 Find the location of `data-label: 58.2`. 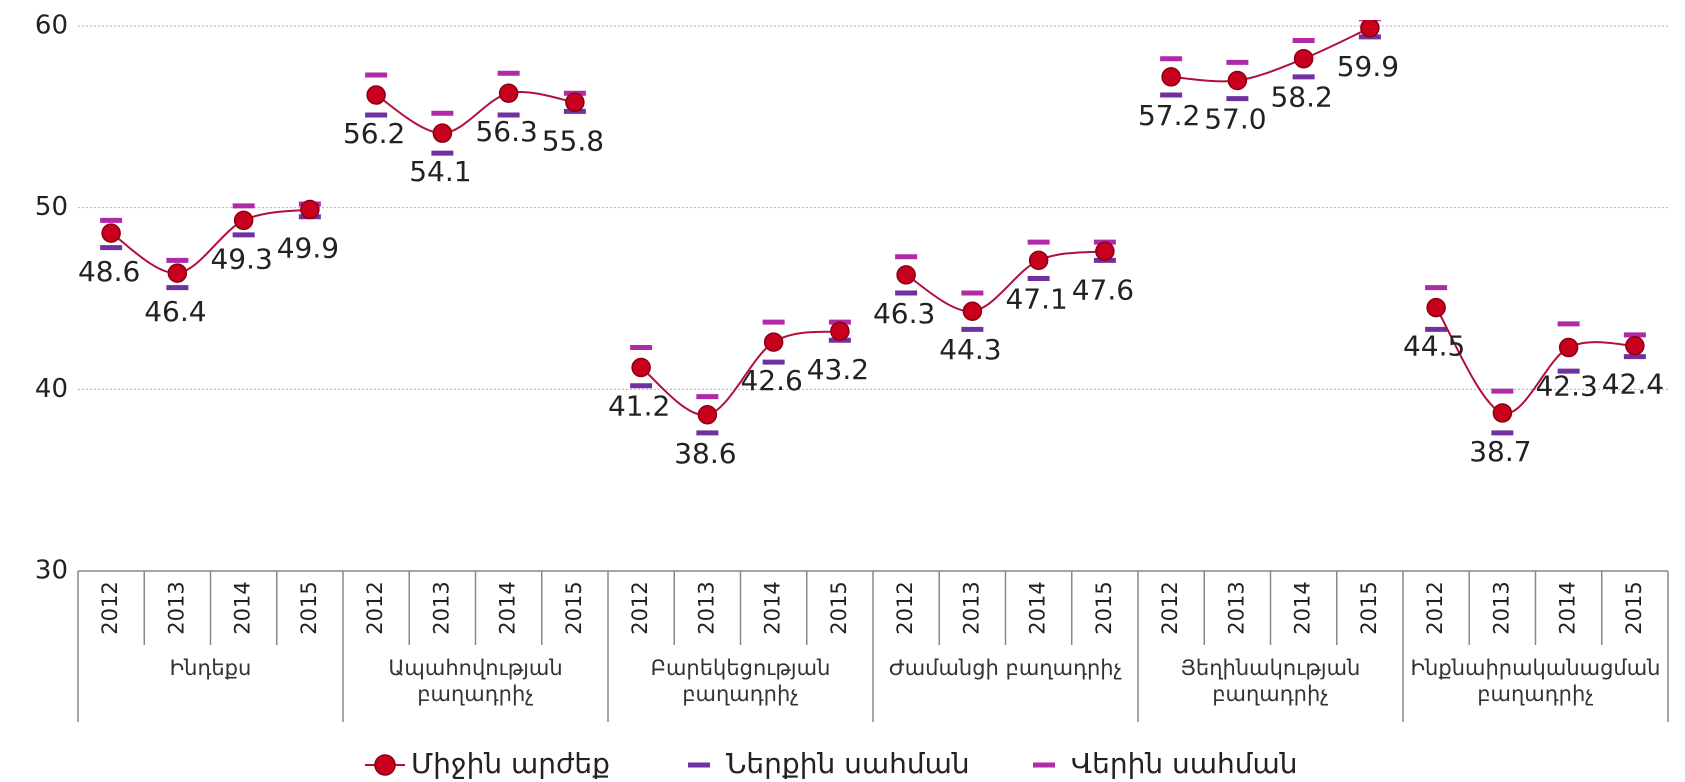

data-label: 58.2 is located at coordinates (1301, 97).